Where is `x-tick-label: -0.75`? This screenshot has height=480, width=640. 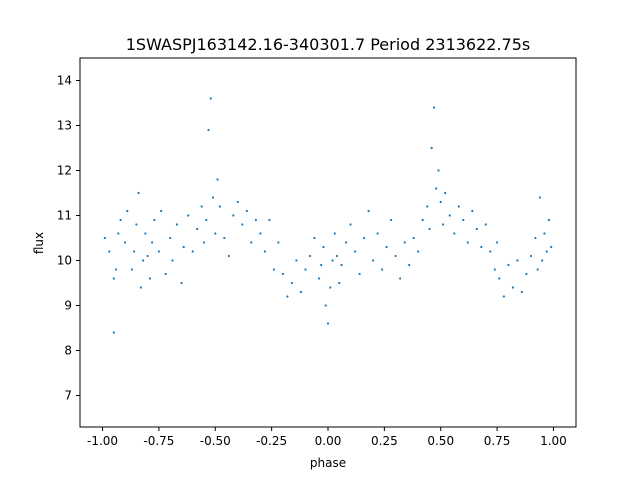 x-tick-label: -0.75 is located at coordinates (158, 441).